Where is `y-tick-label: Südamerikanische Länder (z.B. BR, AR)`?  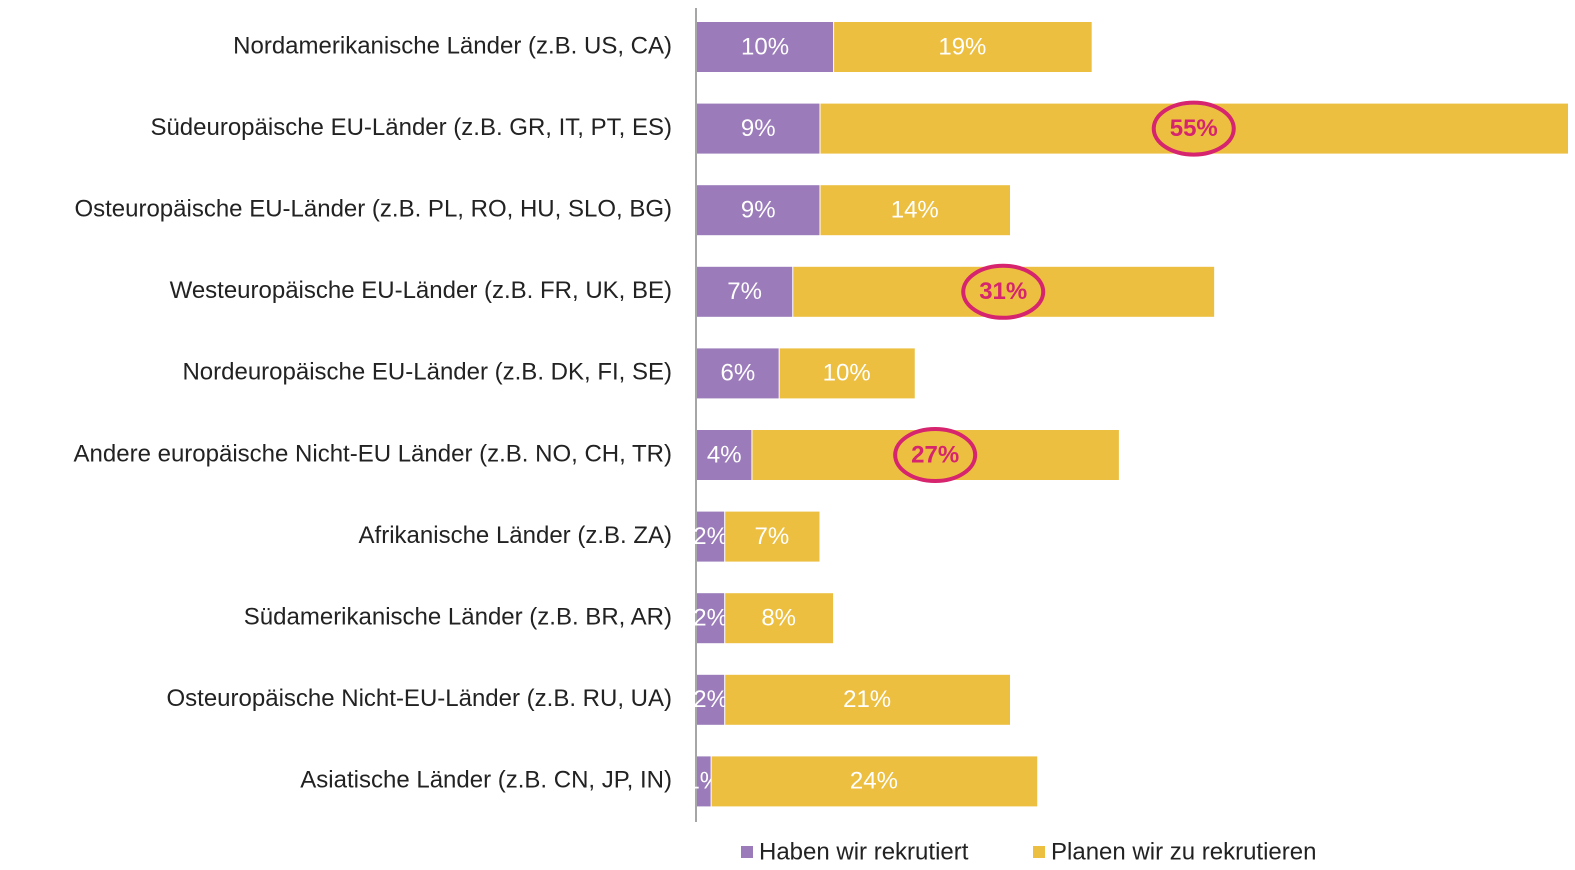
y-tick-label: Südamerikanische Länder (z.B. BR, AR) is located at coordinates (458, 617).